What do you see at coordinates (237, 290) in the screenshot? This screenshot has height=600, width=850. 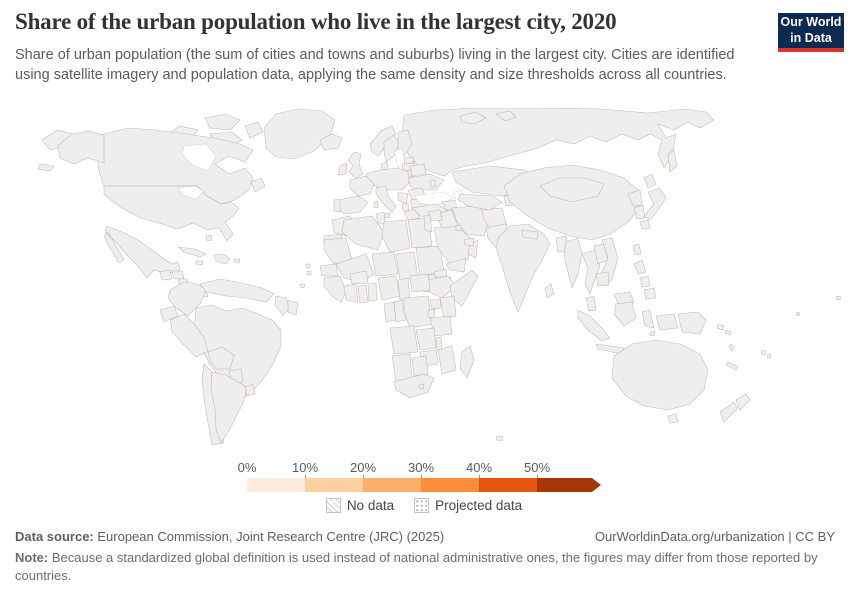 I see `country-venezuela` at bounding box center [237, 290].